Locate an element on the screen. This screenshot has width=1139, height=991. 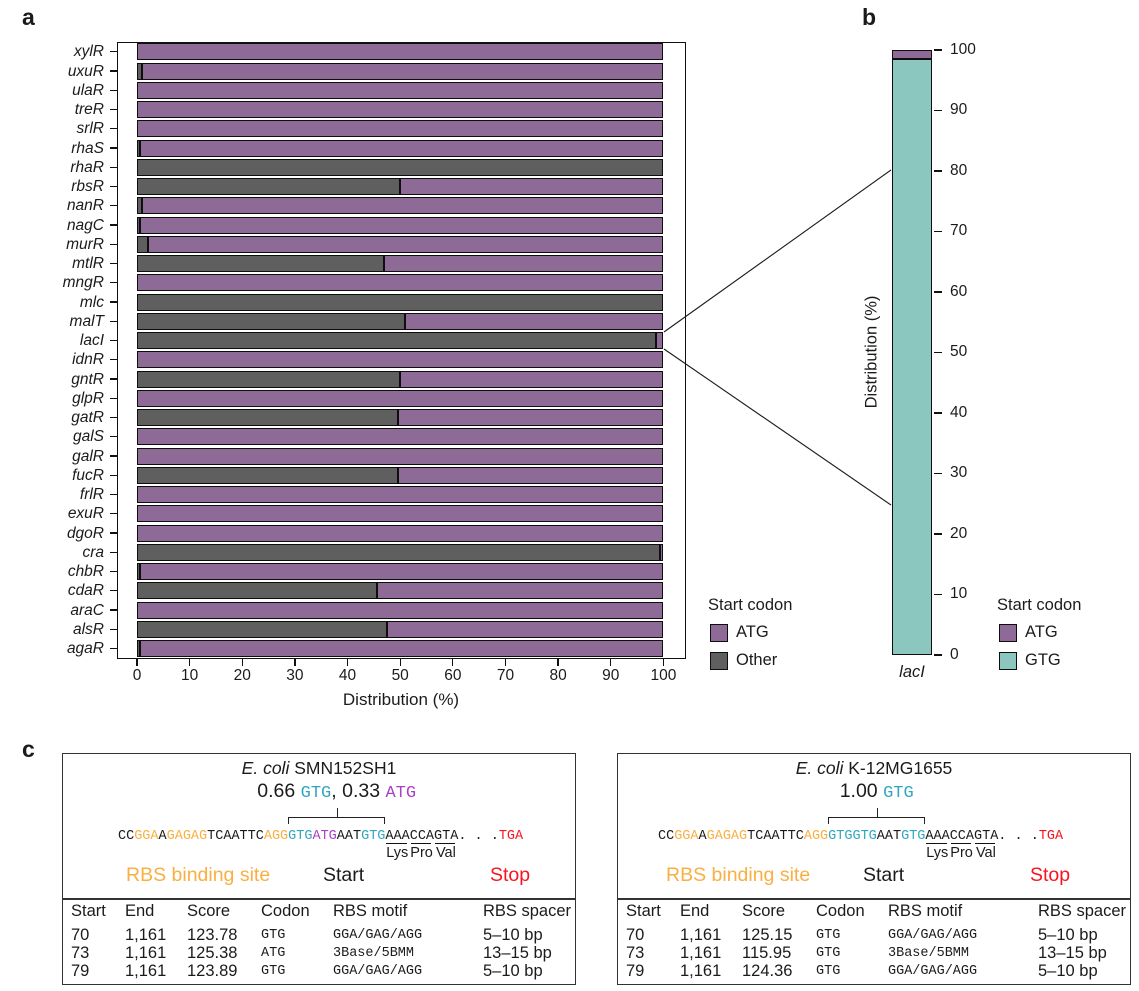
x-axis-tick-label: 20 is located at coordinates (242, 675).